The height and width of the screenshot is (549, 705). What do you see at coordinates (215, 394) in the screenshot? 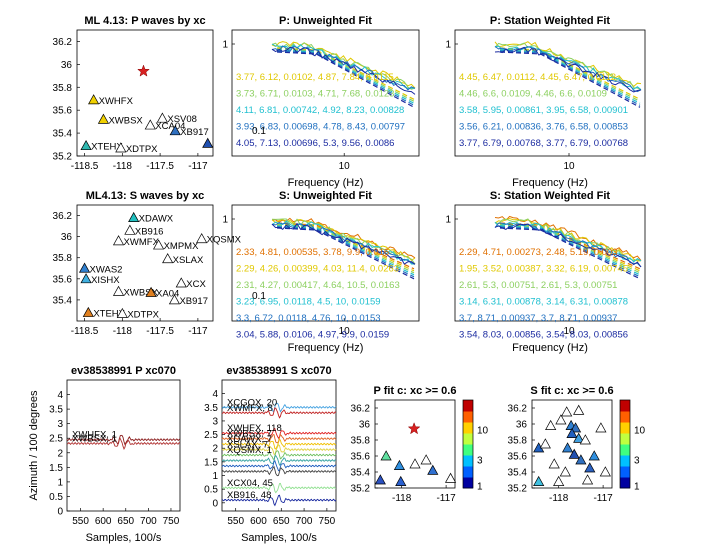
I see `p8-ytick-label: 4` at bounding box center [215, 394].